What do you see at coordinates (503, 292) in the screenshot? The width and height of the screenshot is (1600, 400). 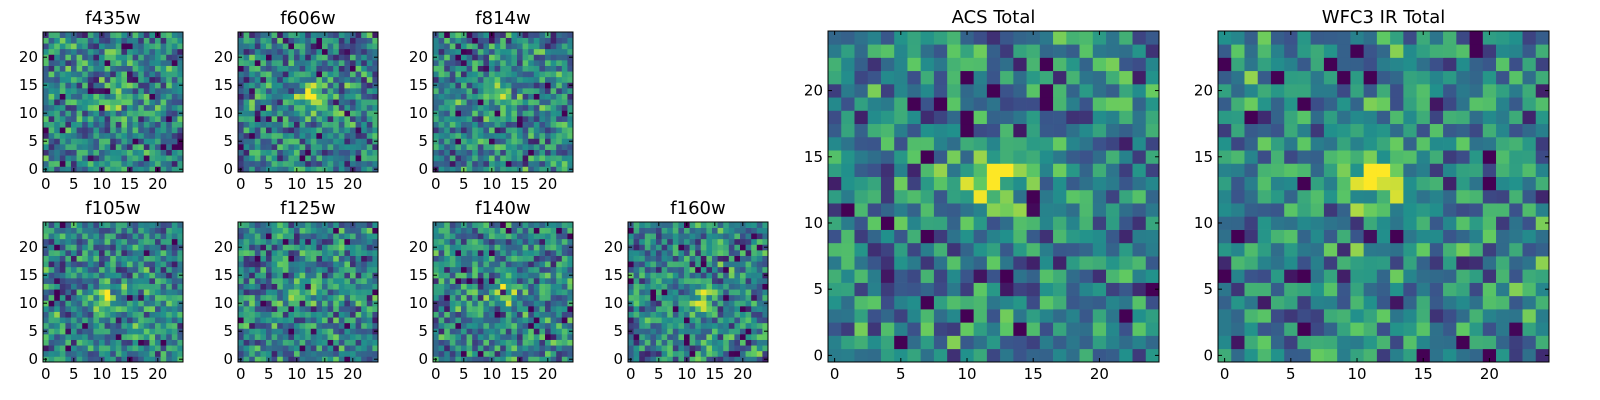 I see `plot-frame` at bounding box center [503, 292].